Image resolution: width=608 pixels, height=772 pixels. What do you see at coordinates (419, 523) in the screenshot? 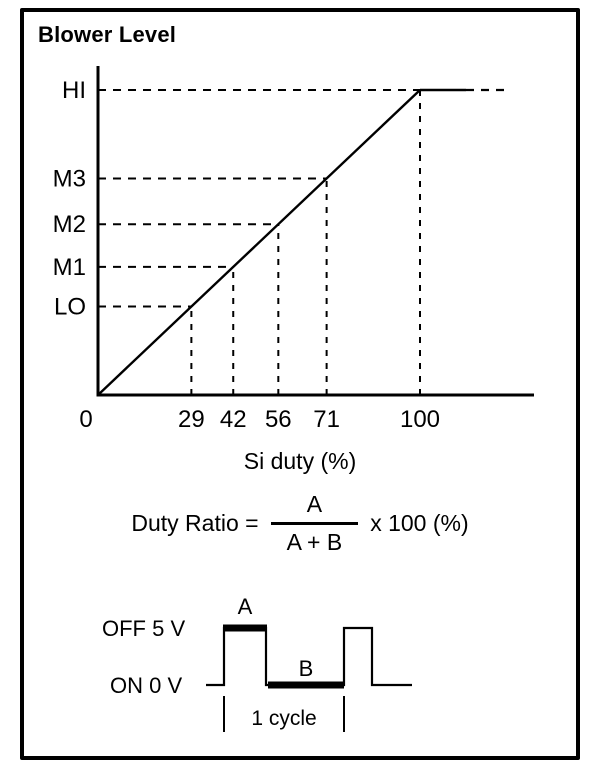
I see `formula-rhs: x 100 (%)` at bounding box center [419, 523].